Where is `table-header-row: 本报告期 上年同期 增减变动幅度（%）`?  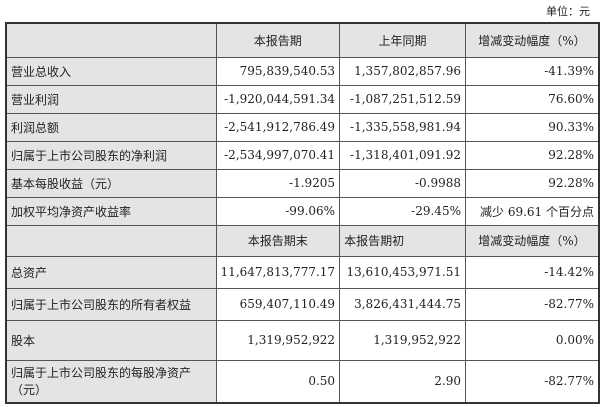
table-header-row: 本报告期 上年同期 增减变动幅度（%） is located at coordinates (302, 40).